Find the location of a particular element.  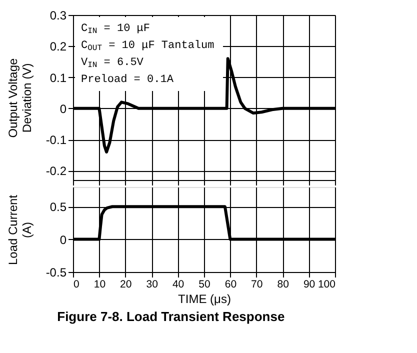

x-tick-label: 10 is located at coordinates (100, 284).